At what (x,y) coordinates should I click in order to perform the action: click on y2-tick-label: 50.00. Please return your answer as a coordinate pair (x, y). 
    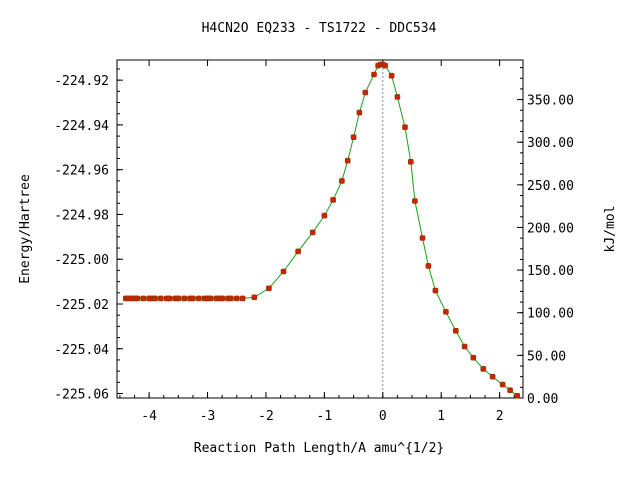
    Looking at the image, I should click on (546, 356).